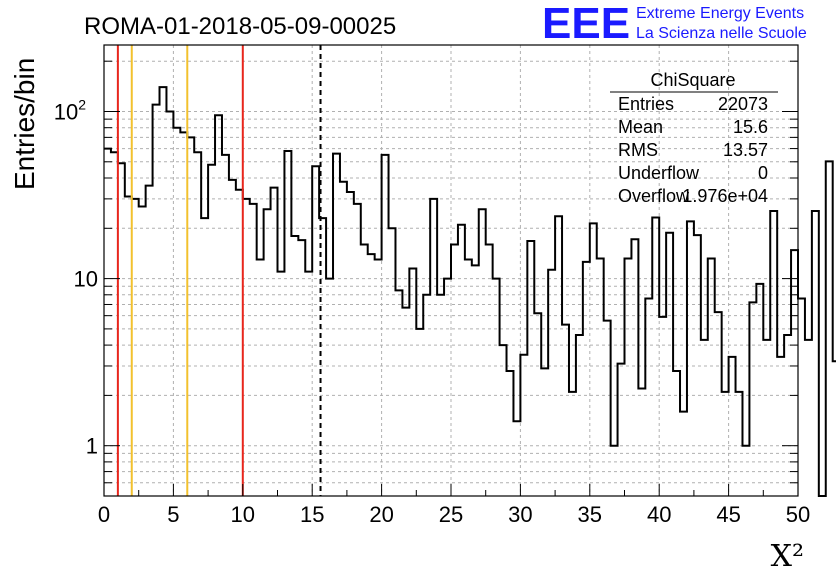 This screenshot has width=836, height=572. What do you see at coordinates (720, 13) in the screenshot?
I see `logo-line-1: Extreme Energy Events` at bounding box center [720, 13].